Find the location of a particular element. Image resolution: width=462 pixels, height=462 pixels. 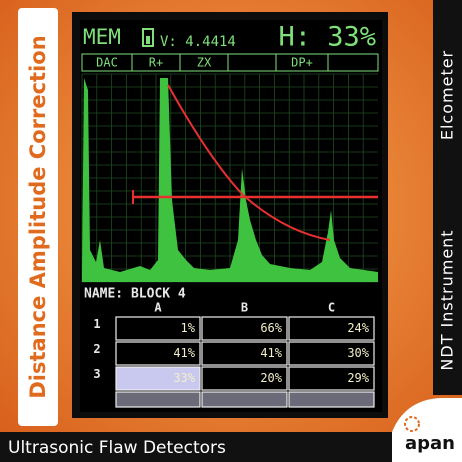

cell: 33% is located at coordinates (184, 378).